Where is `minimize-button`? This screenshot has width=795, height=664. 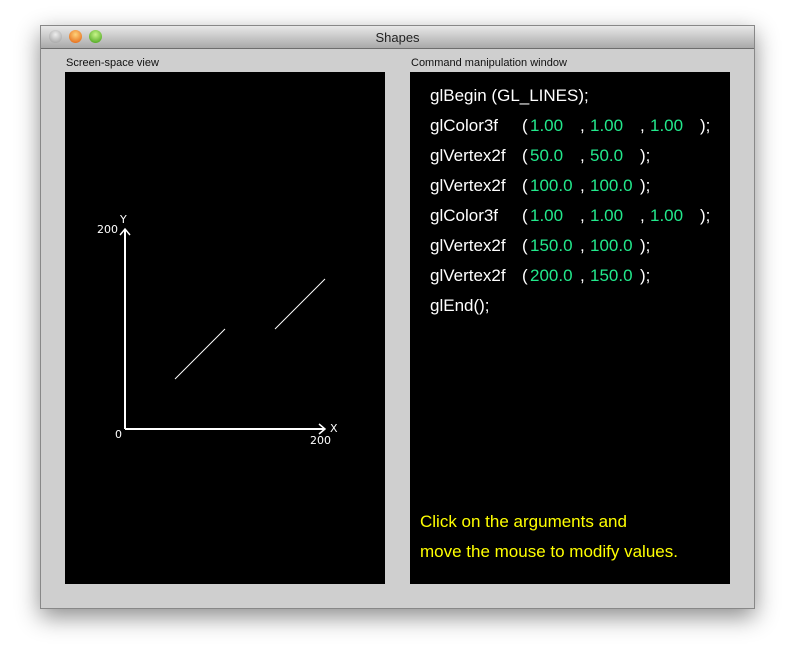
minimize-button is located at coordinates (75, 36).